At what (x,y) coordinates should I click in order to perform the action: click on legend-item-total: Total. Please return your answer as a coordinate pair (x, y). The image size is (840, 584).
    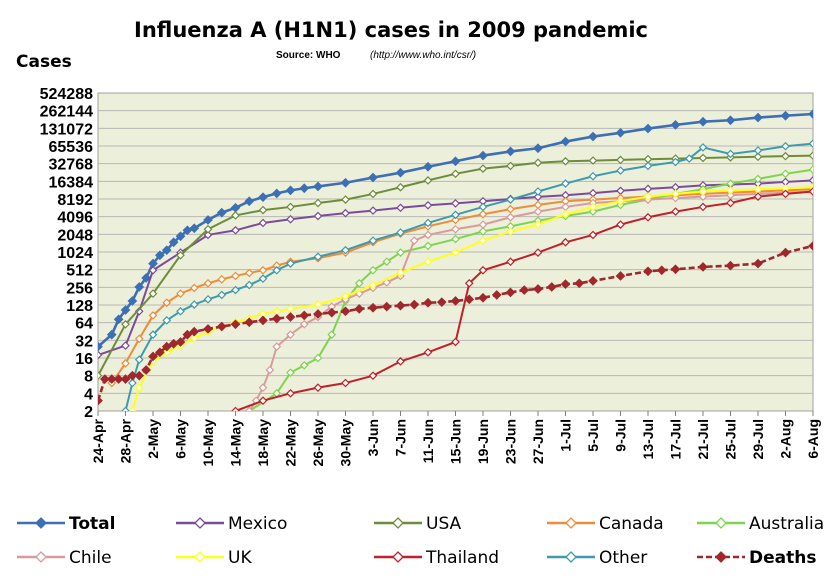
    Looking at the image, I should click on (66, 524).